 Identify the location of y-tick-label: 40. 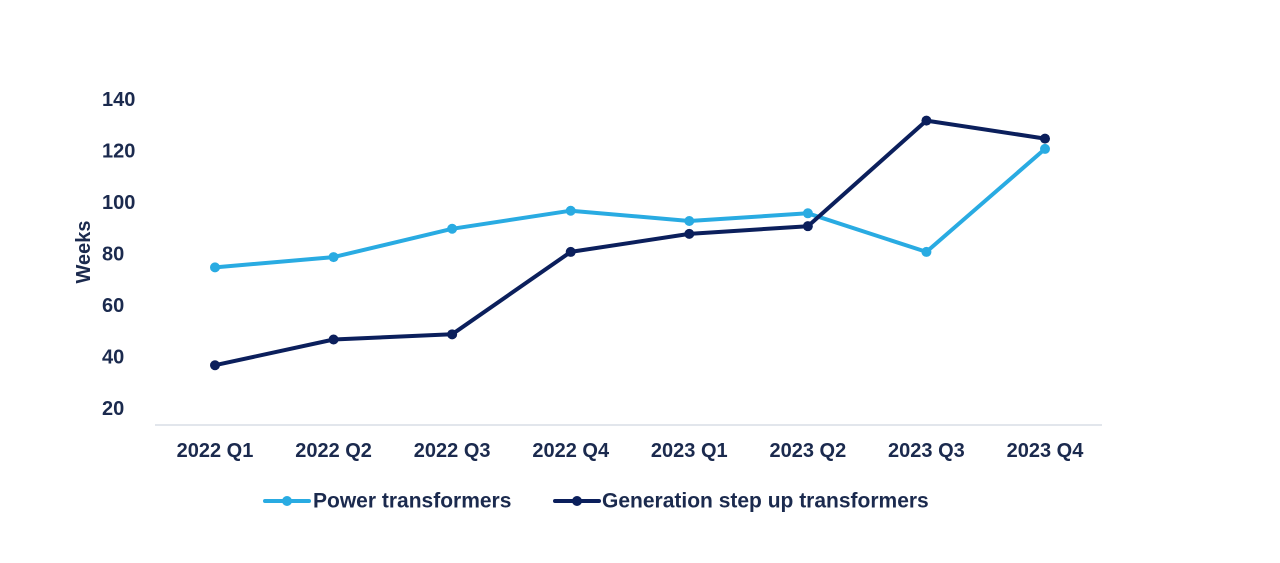
(113, 358).